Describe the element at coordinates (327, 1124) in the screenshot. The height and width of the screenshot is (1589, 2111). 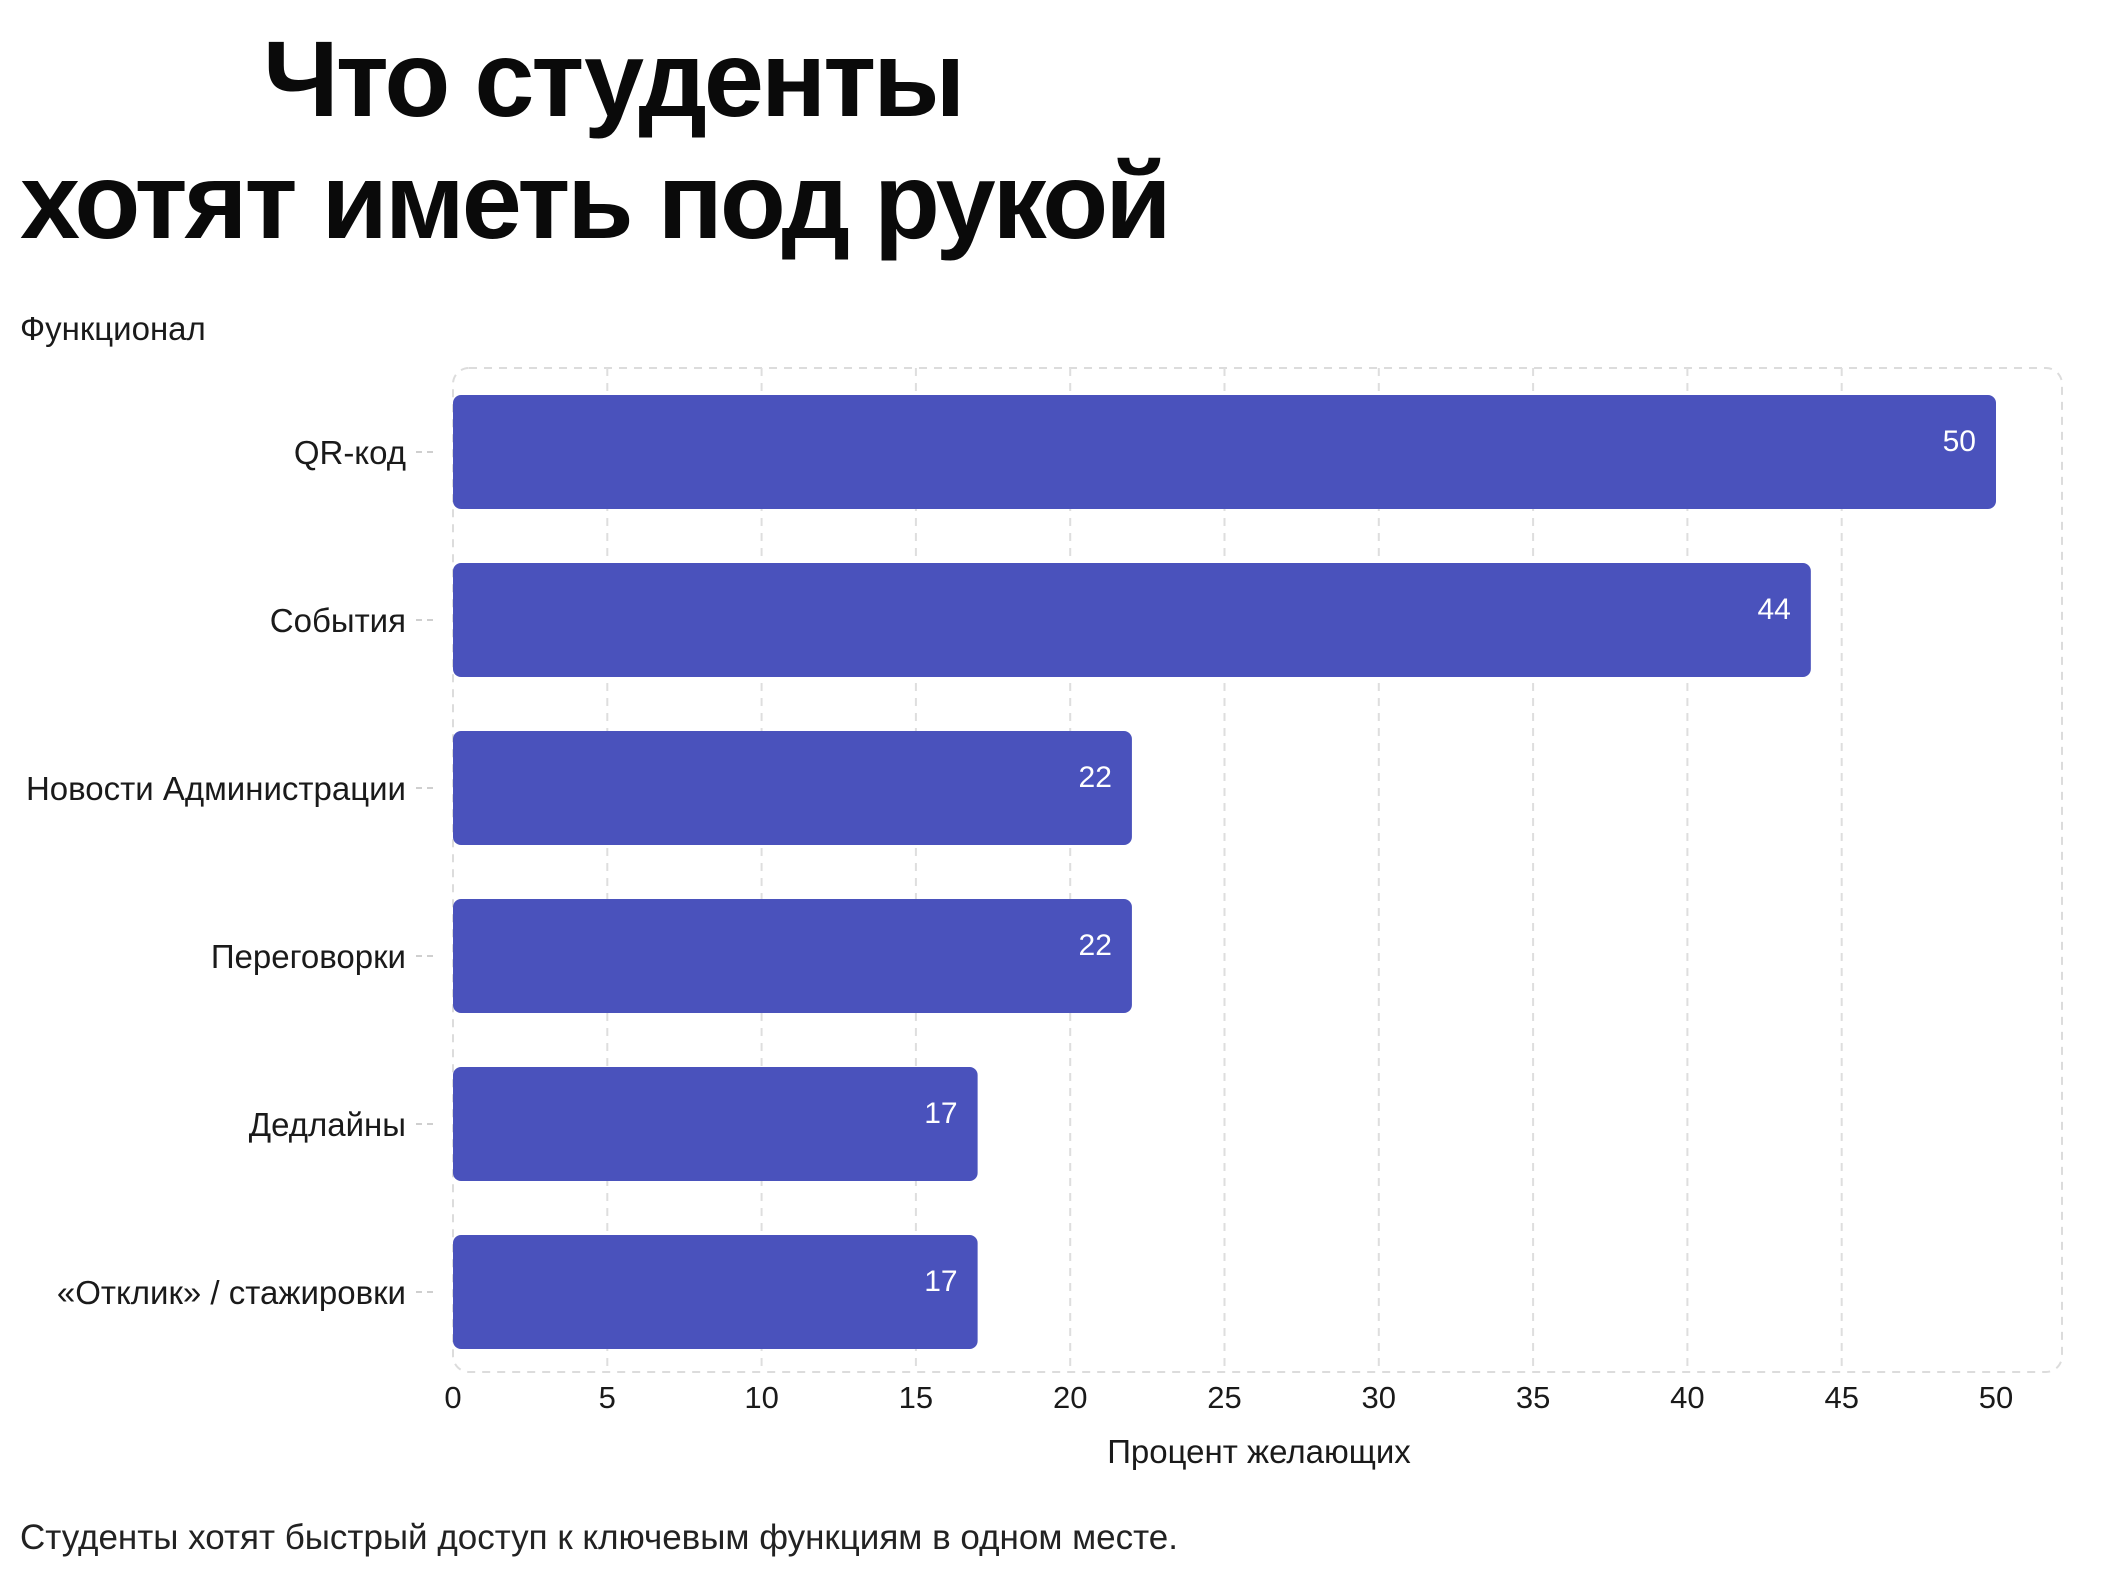
I see `category-label: Дедлайны` at that location.